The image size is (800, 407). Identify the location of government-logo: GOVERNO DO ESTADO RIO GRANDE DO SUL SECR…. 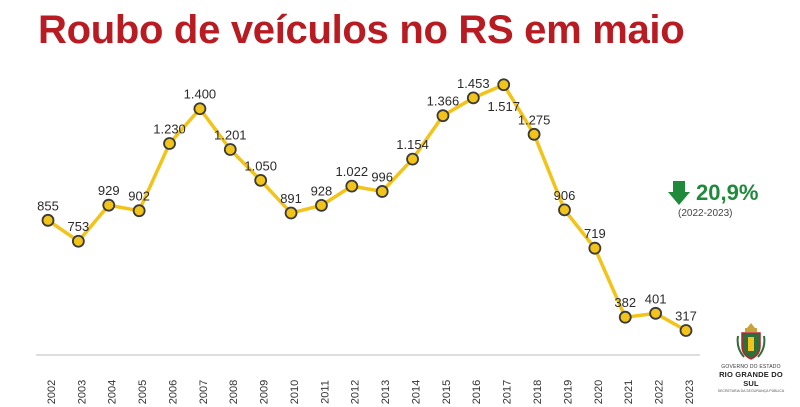
(751, 357).